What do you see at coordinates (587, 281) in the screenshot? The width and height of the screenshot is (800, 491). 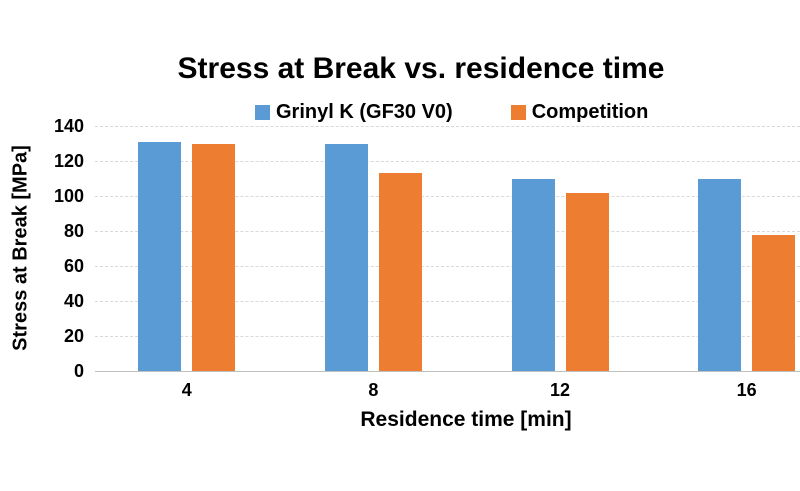 I see `bar-competition-12min` at bounding box center [587, 281].